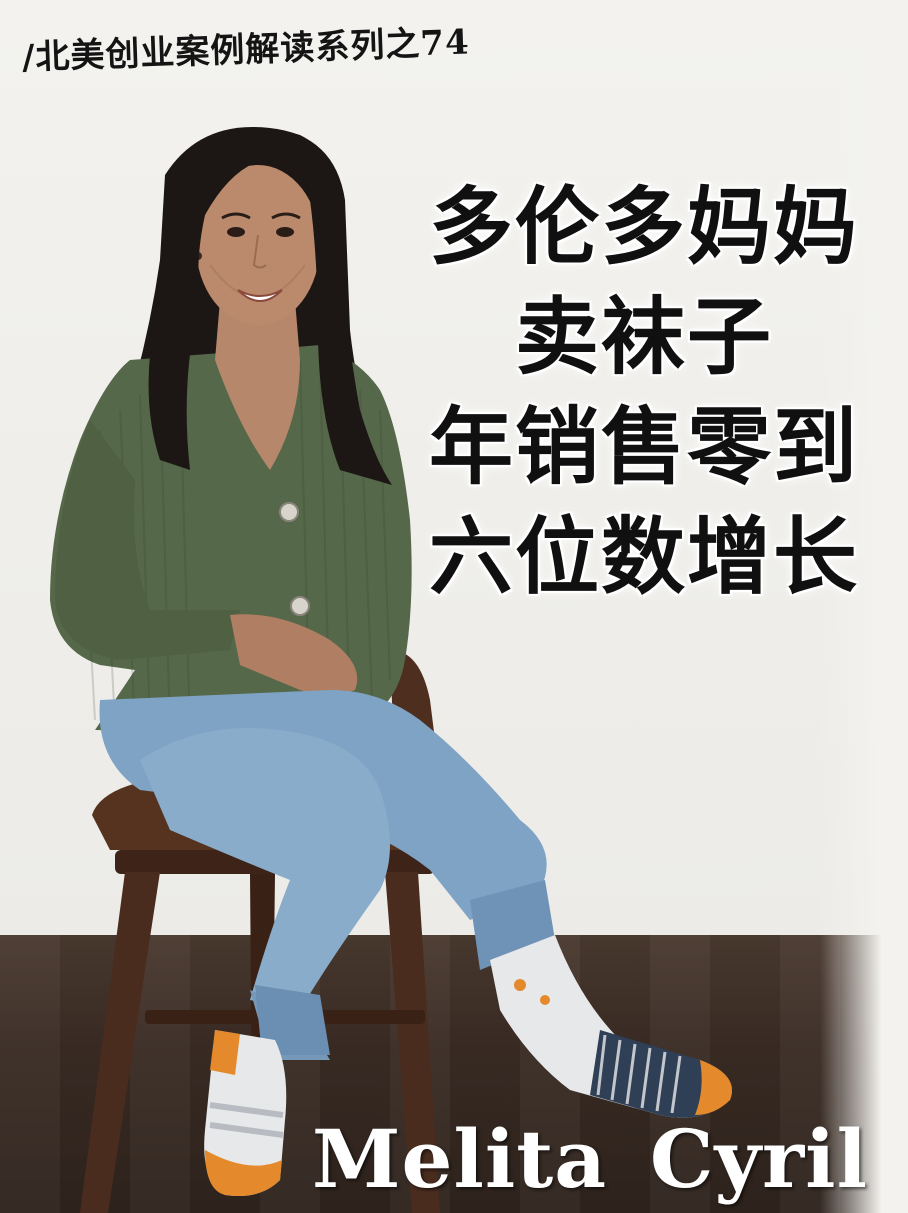  I want to click on left-sleeve, so click(147, 540).